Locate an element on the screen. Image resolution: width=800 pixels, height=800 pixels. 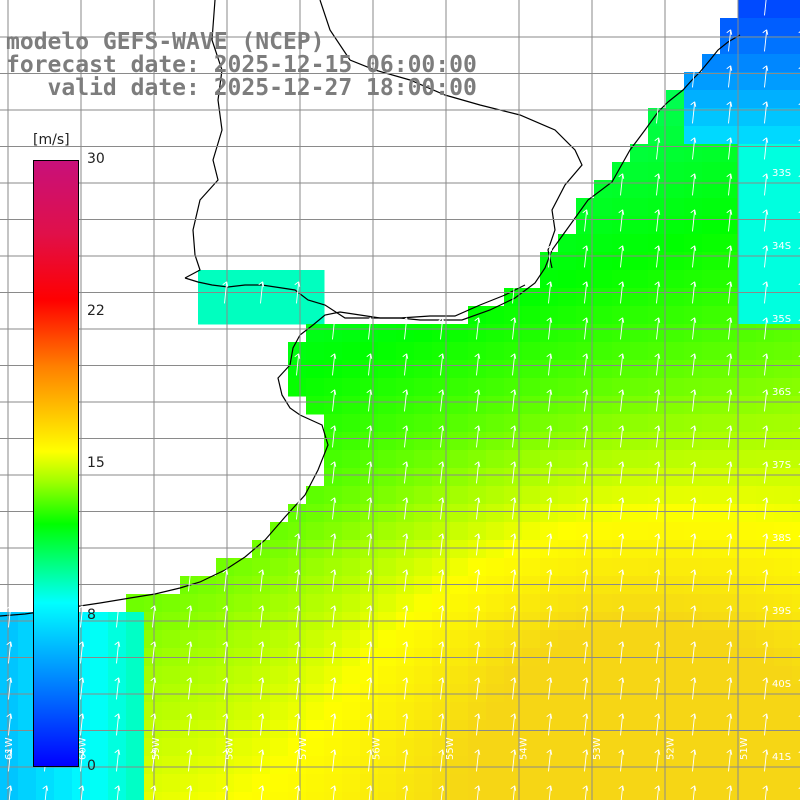
model-title: modelo GEFS-WAVE (NCEP) is located at coordinates (165, 42).